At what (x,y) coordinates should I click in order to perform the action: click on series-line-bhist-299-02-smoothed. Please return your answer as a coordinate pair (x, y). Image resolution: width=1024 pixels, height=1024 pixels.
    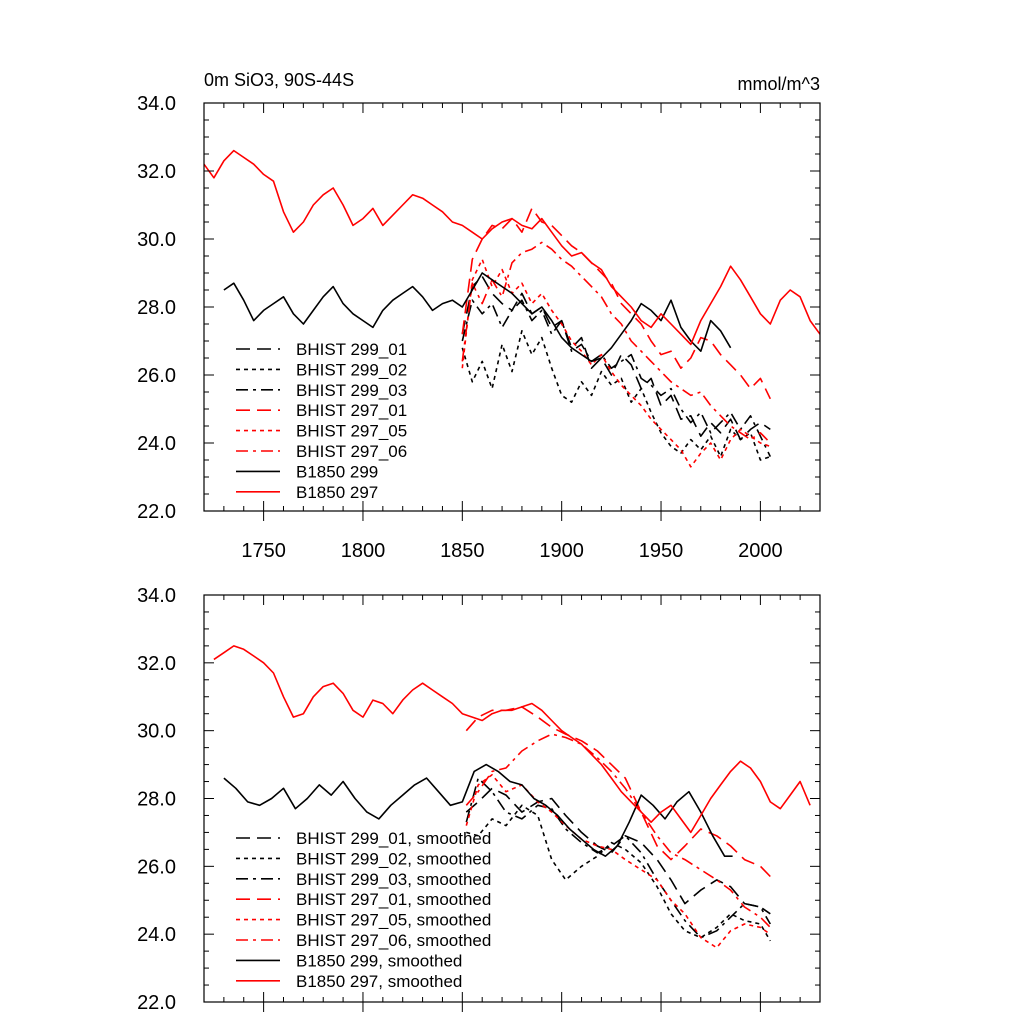
    Looking at the image, I should click on (618, 873).